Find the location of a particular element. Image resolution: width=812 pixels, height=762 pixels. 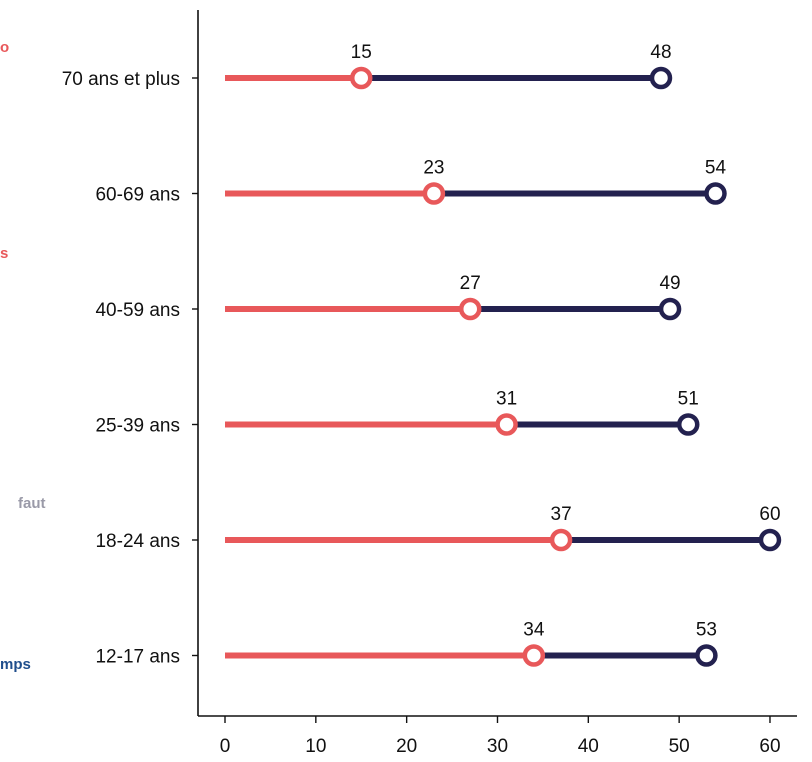

navy-value-label: 60 is located at coordinates (769, 514).